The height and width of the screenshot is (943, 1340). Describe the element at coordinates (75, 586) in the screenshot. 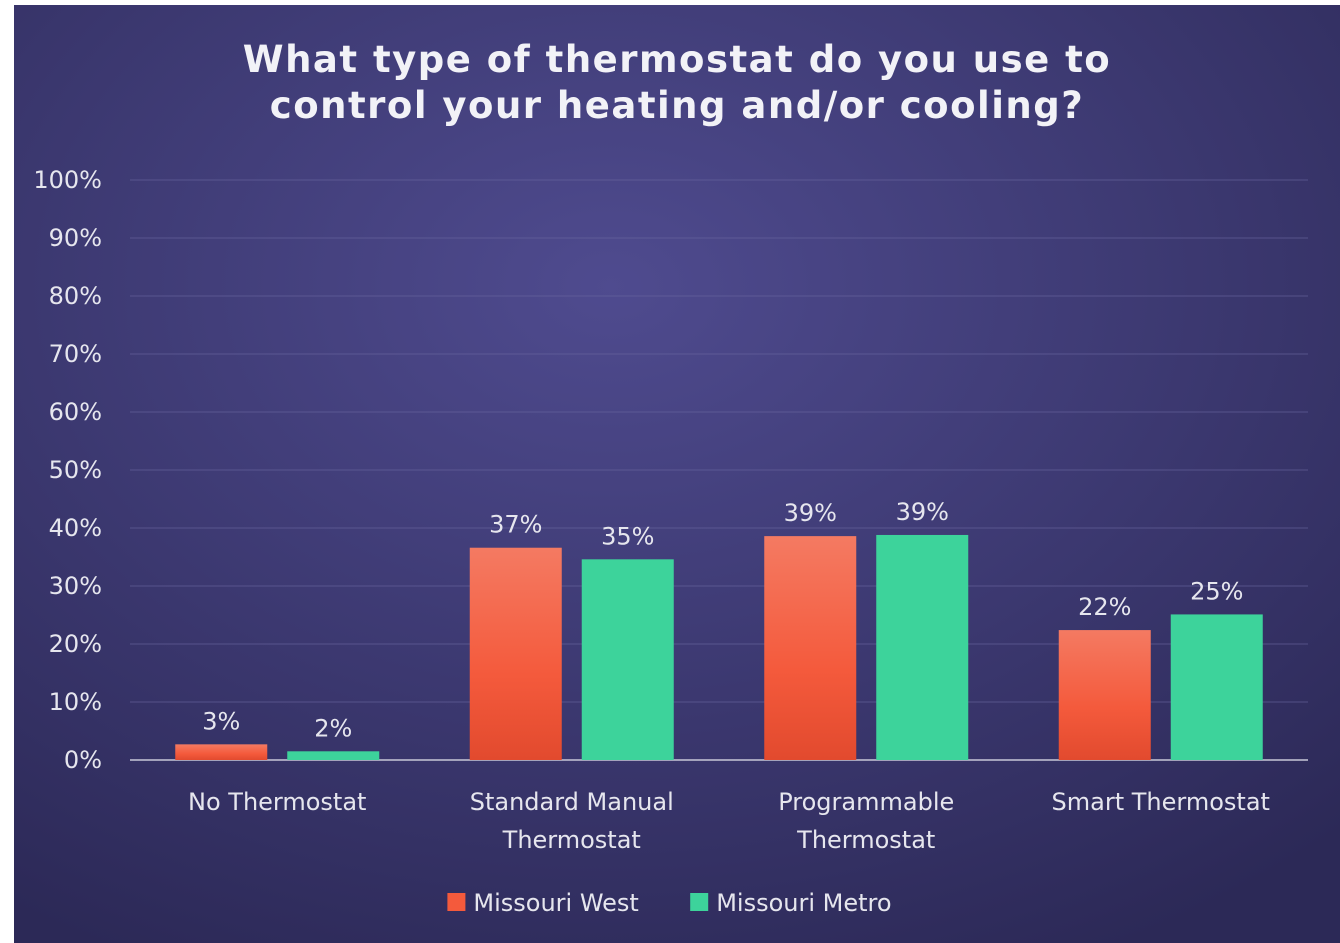

I see `y-tick-label: 30%` at that location.